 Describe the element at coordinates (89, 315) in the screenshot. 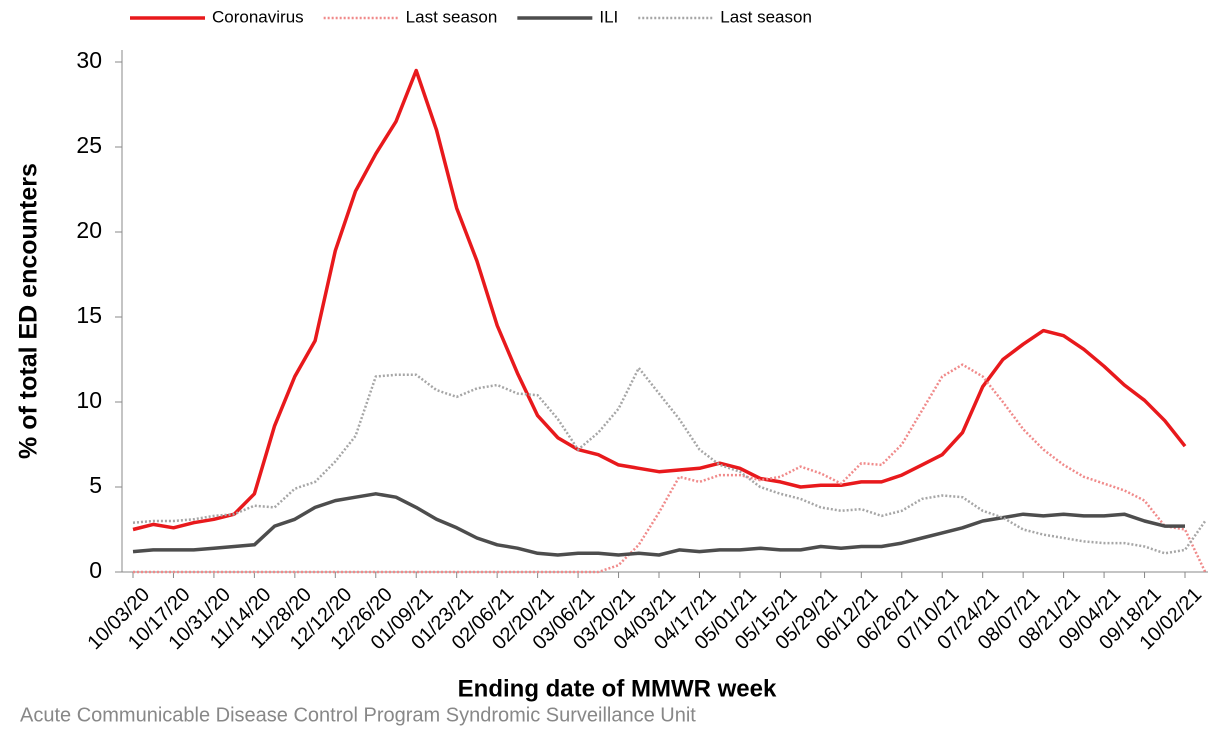

I see `y-tick-label: 15` at that location.